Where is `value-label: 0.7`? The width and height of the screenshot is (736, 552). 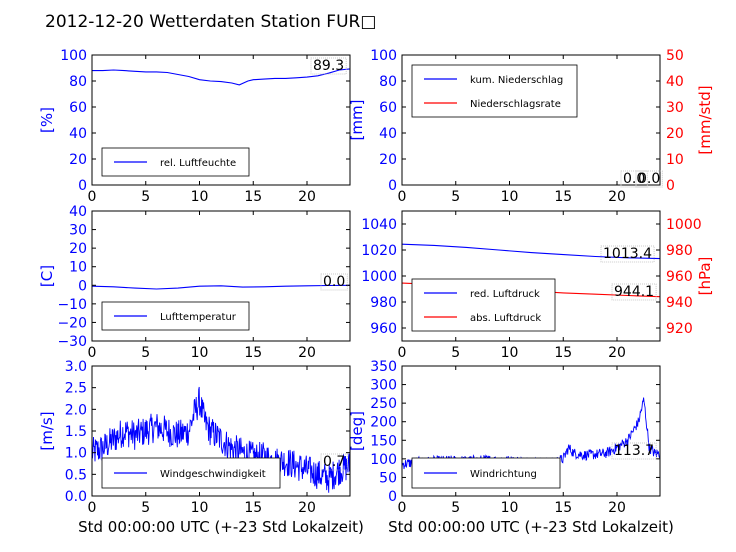 value-label: 0.7 is located at coordinates (334, 462).